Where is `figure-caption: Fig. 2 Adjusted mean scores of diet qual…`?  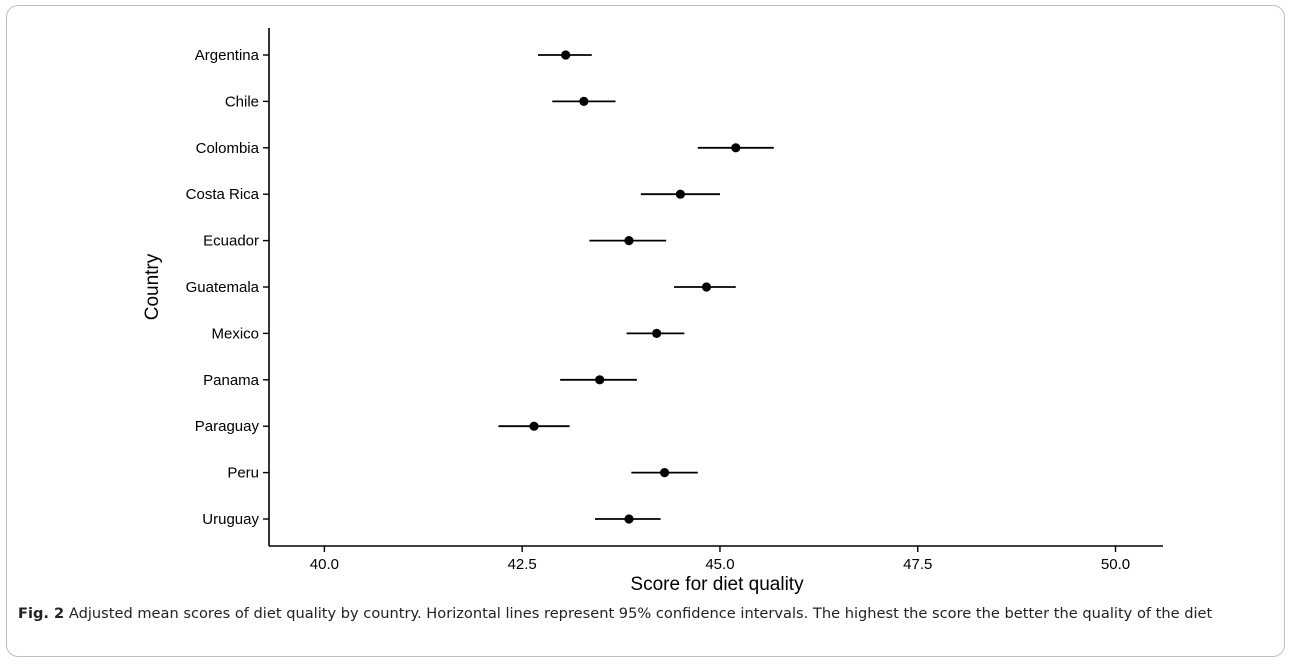 figure-caption: Fig. 2 Adjusted mean scores of diet qual… is located at coordinates (645, 613).